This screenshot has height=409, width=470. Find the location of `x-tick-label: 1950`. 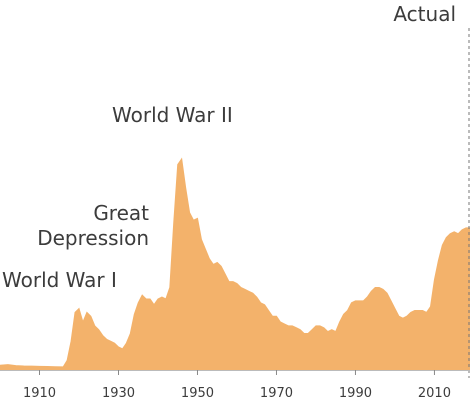

x-tick-label: 1950 is located at coordinates (197, 393).